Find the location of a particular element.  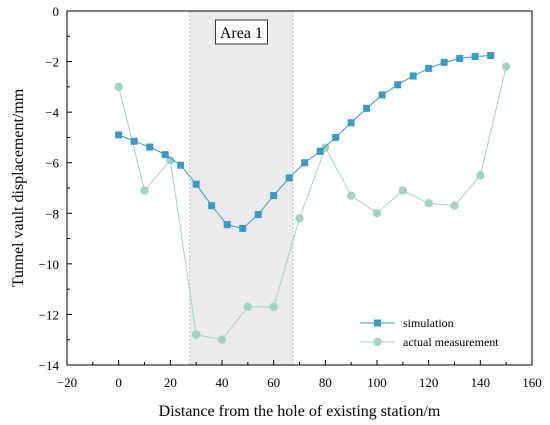

legend: simulation actual measurement is located at coordinates (429, 332).